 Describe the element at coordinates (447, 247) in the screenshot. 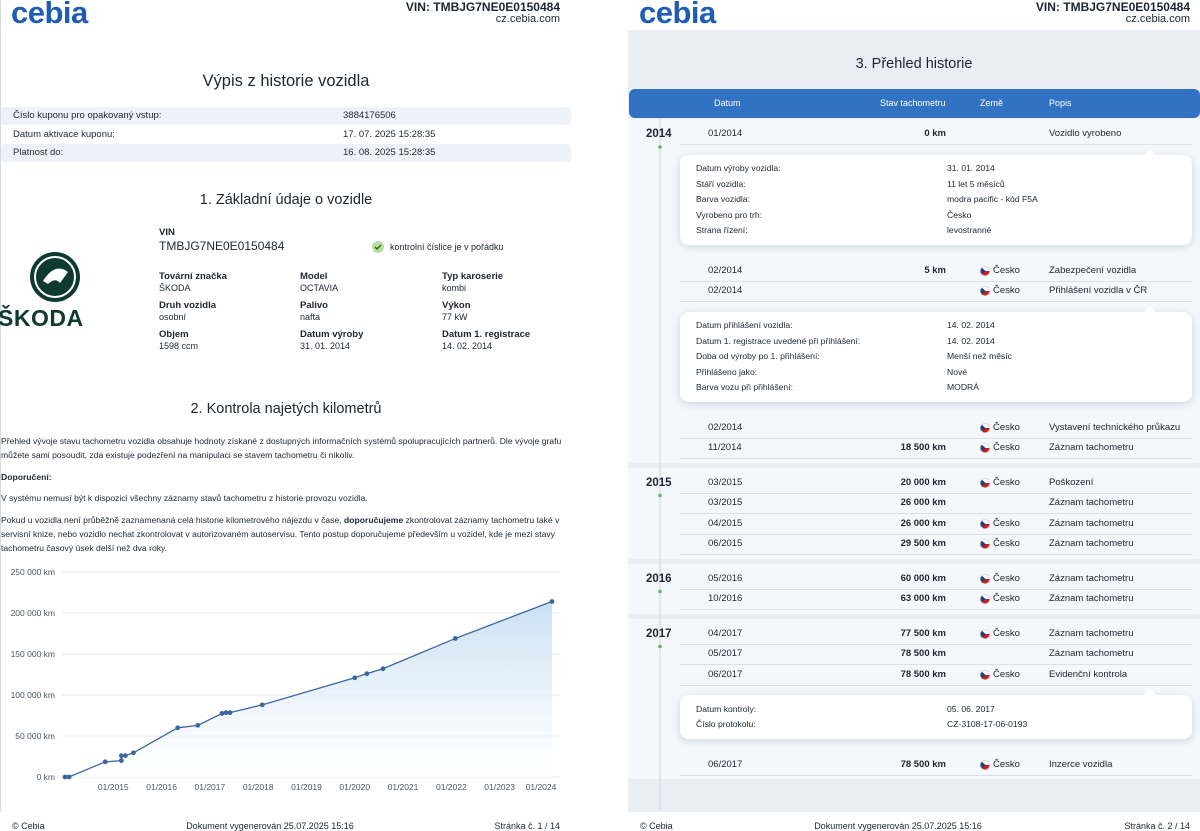

I see `vin-check: kontrolní číslice je v pořádku` at that location.